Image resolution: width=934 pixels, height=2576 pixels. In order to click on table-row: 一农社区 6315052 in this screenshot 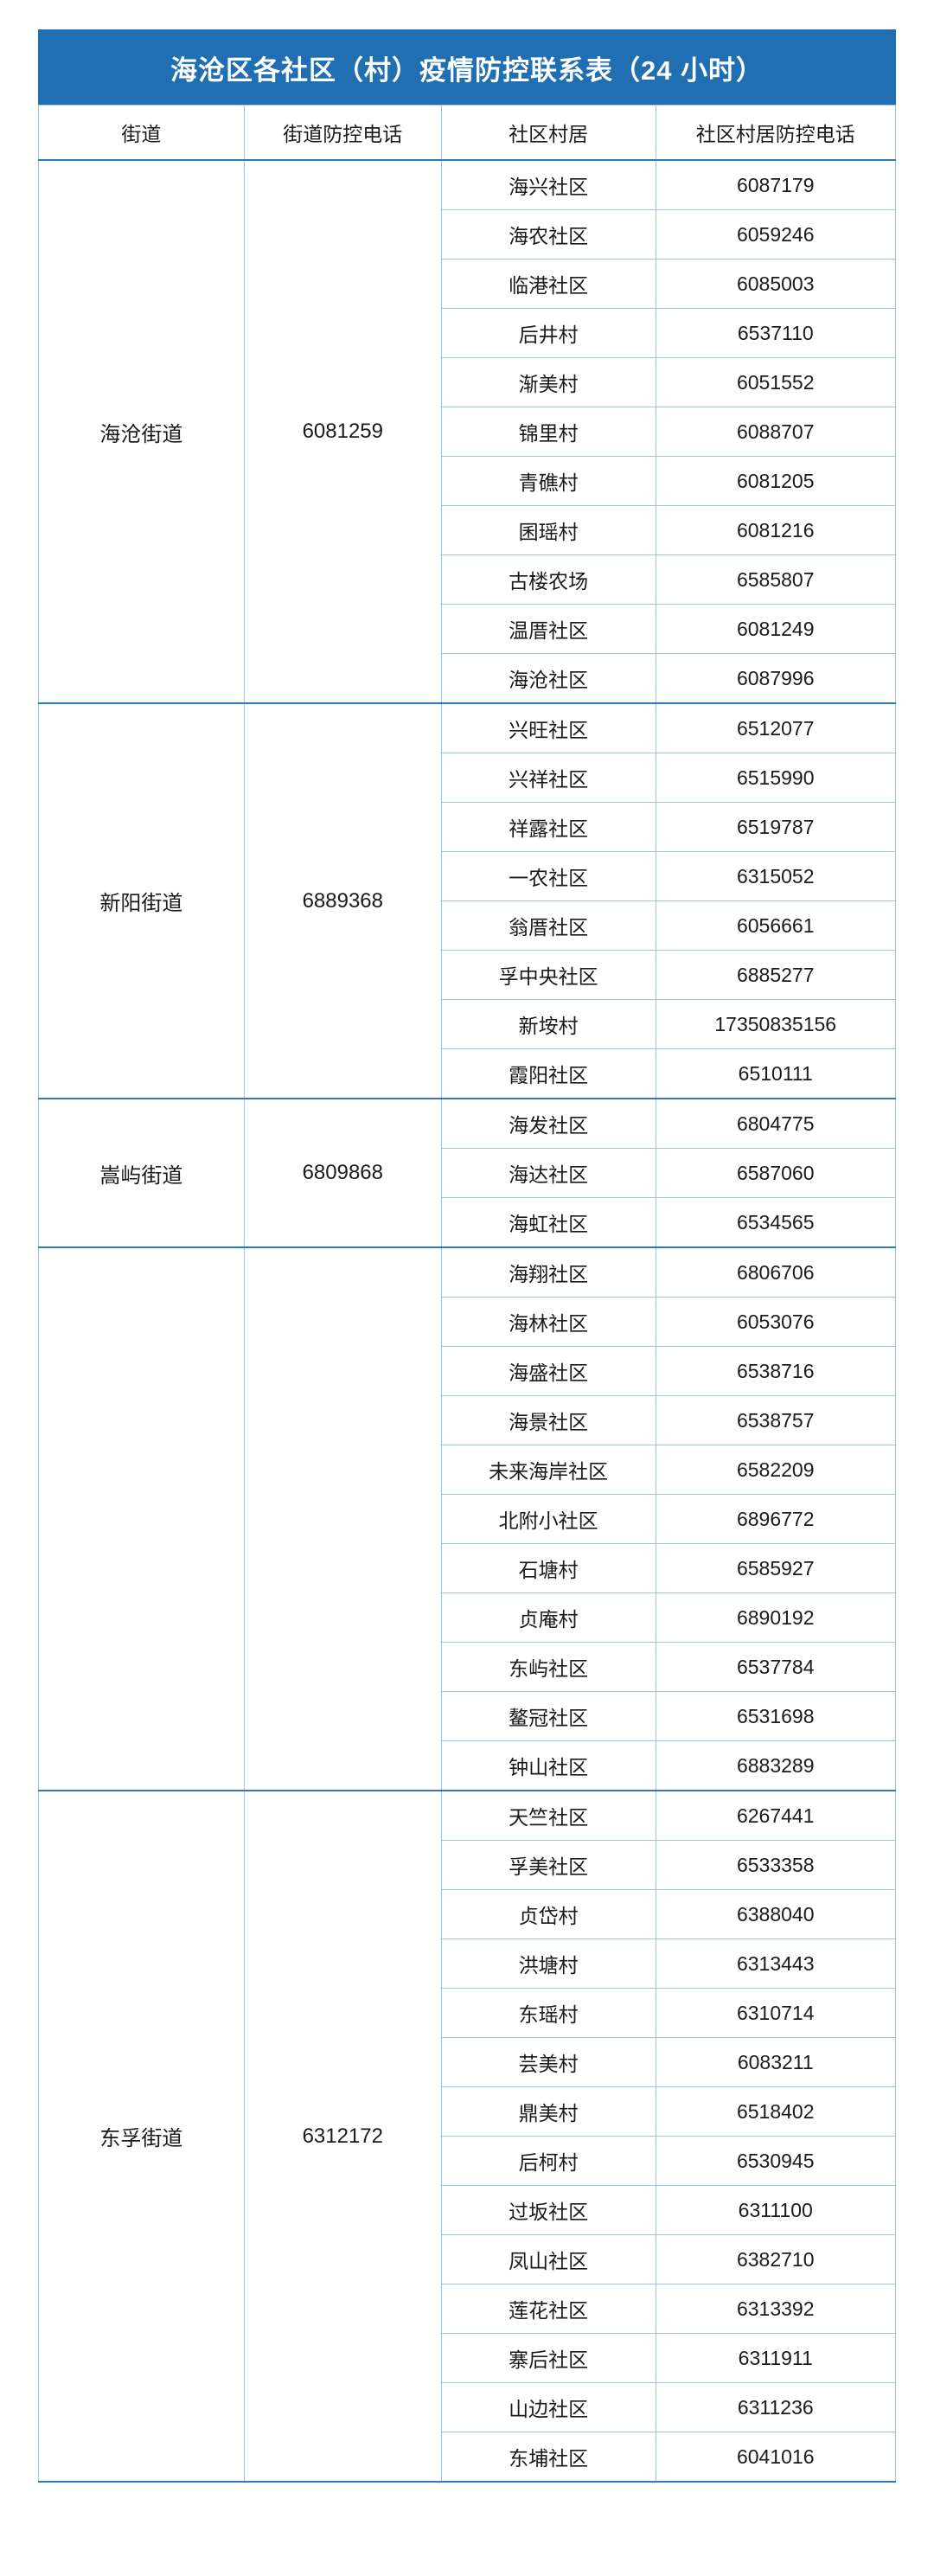, I will do `click(468, 876)`.